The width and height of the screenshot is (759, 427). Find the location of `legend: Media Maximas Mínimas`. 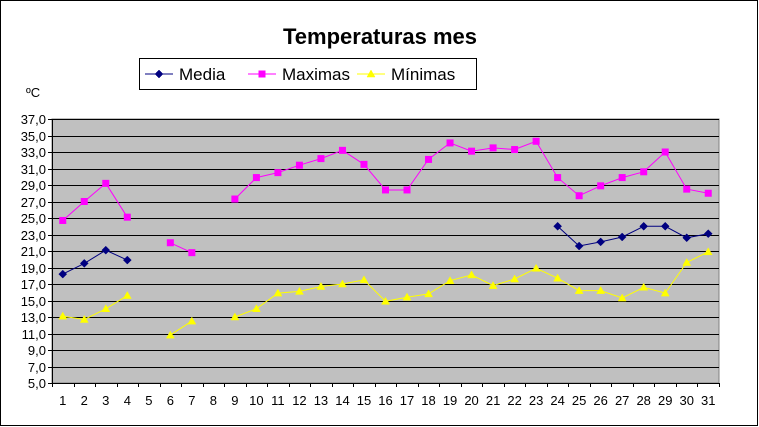

legend: Media Maximas Mínimas is located at coordinates (308, 74).